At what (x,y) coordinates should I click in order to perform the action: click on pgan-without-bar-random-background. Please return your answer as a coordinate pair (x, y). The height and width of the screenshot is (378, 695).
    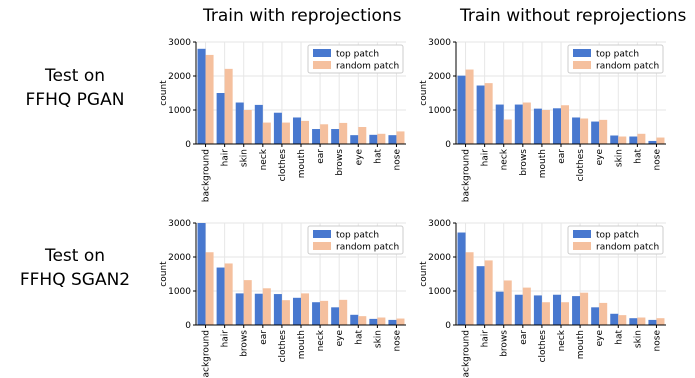
    Looking at the image, I should click on (469, 106).